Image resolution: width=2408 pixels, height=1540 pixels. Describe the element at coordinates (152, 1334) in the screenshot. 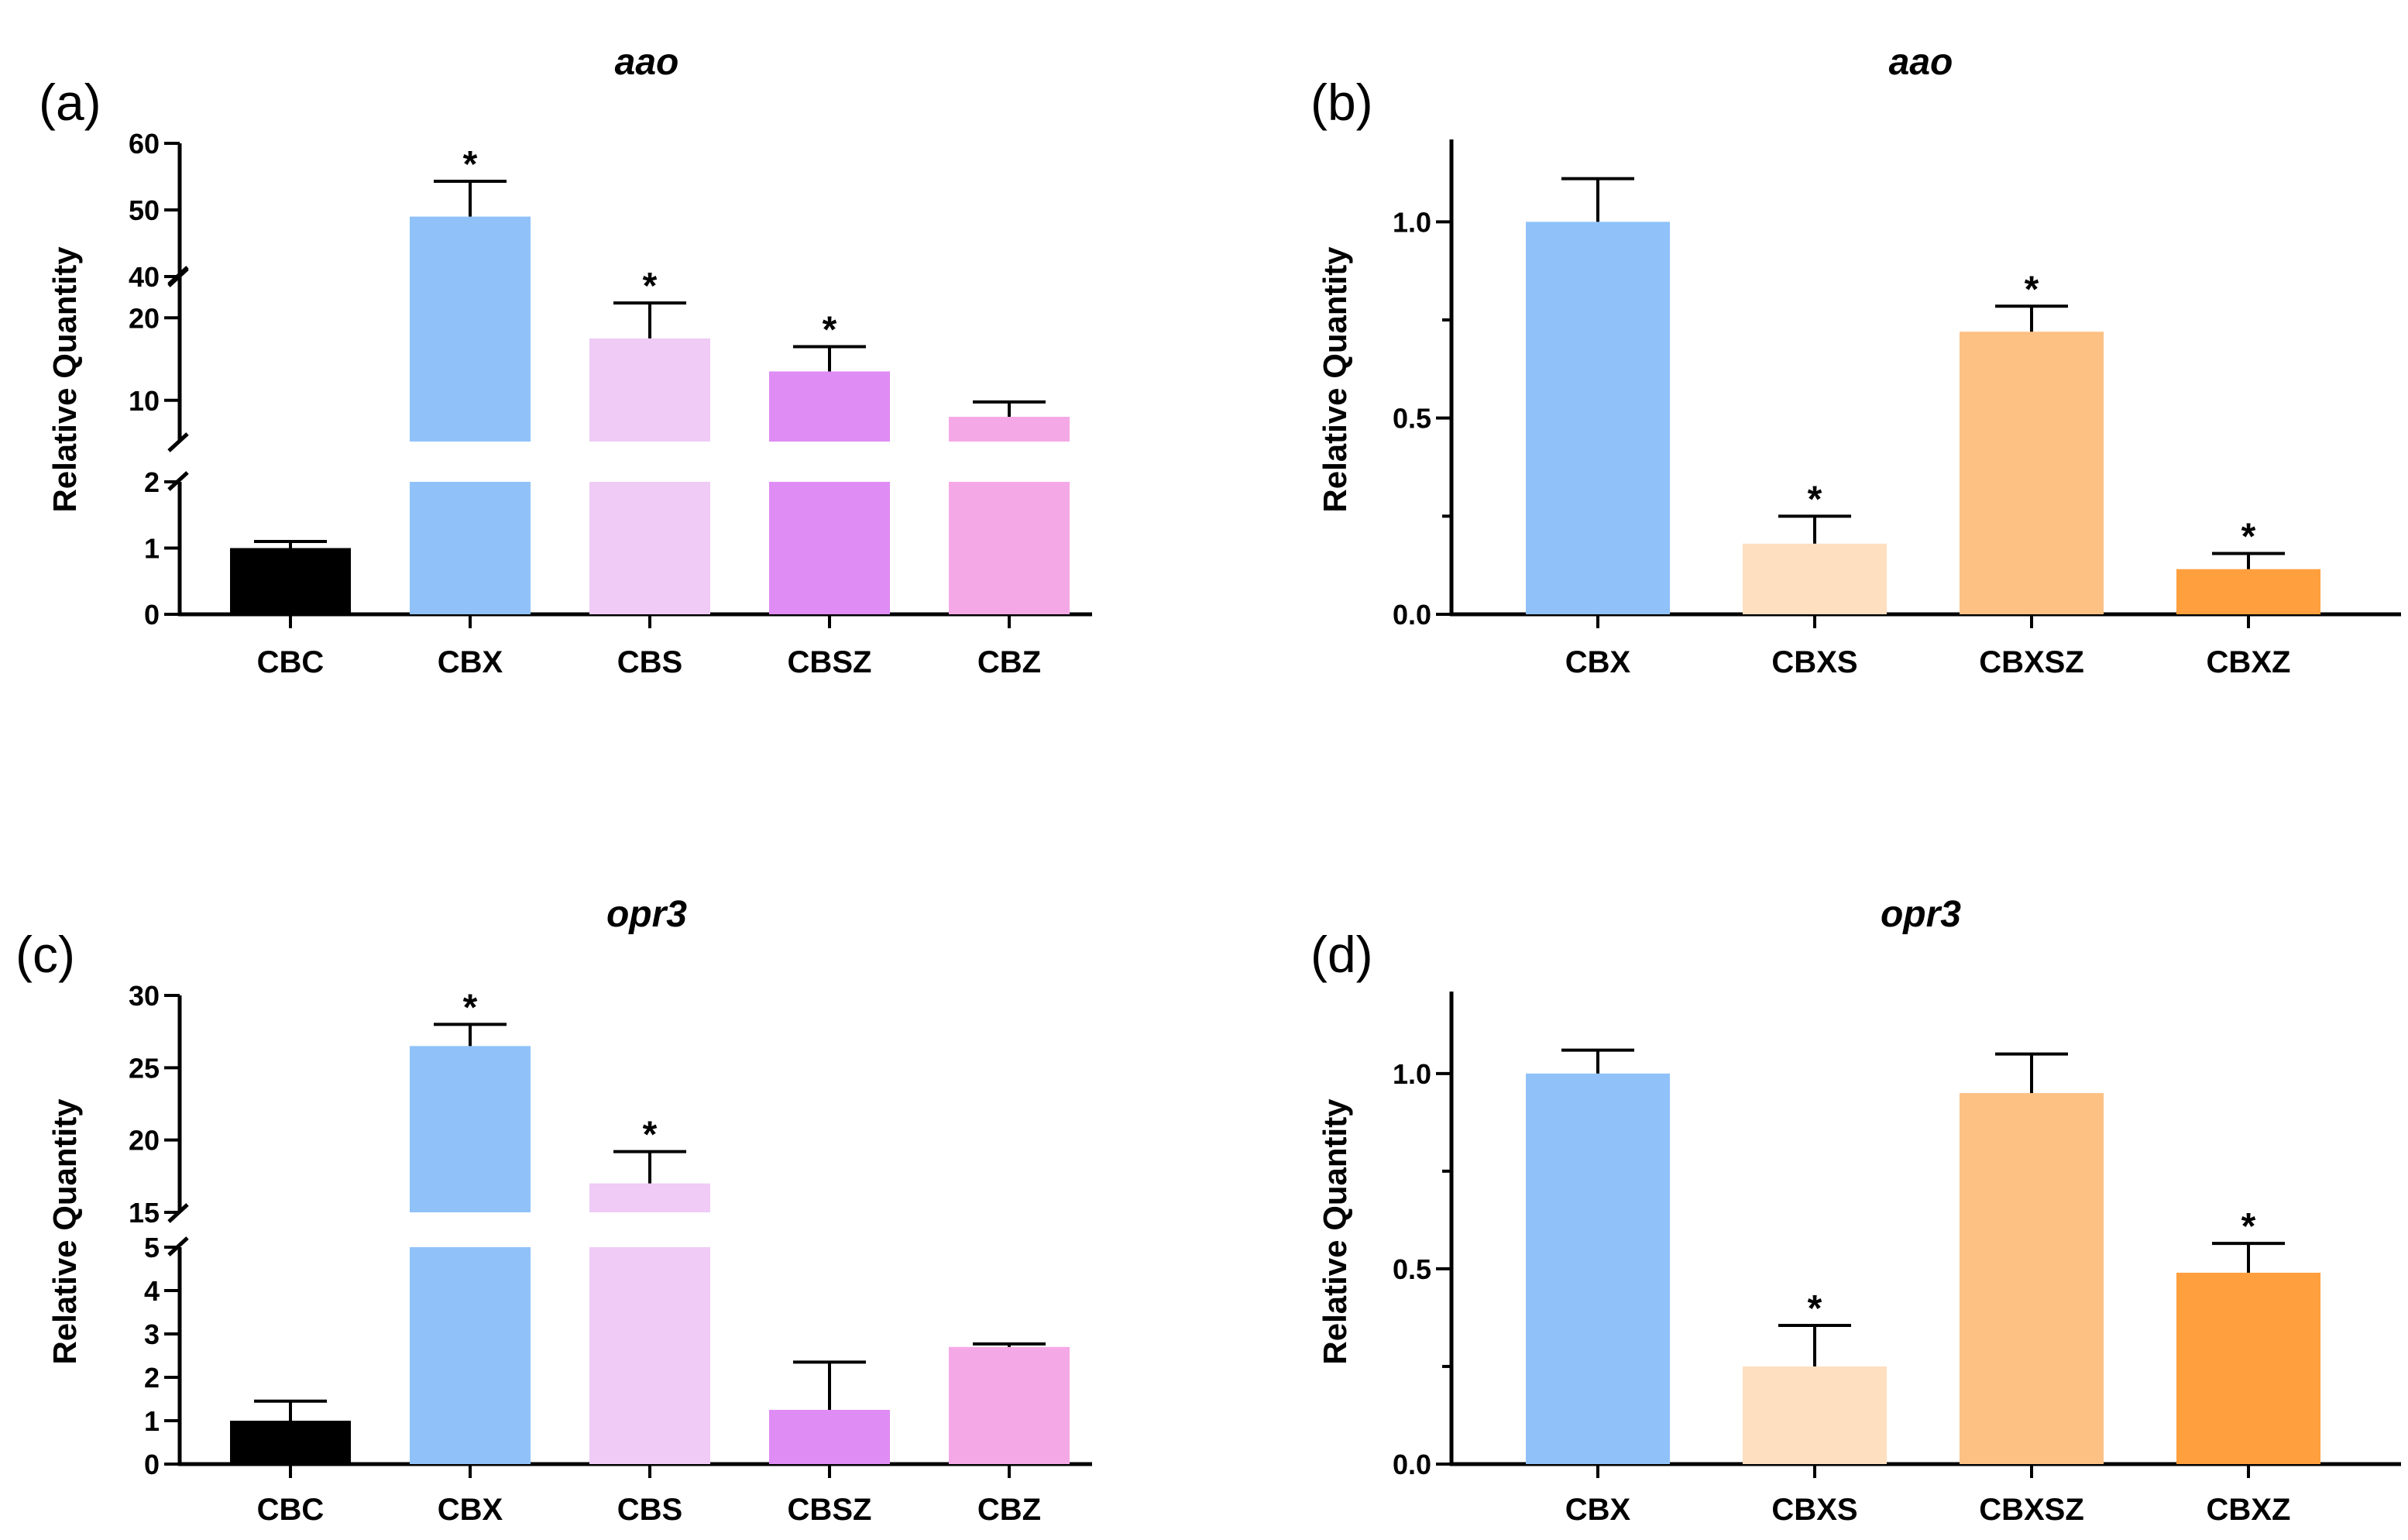

I see `y-tick-label: 3` at that location.